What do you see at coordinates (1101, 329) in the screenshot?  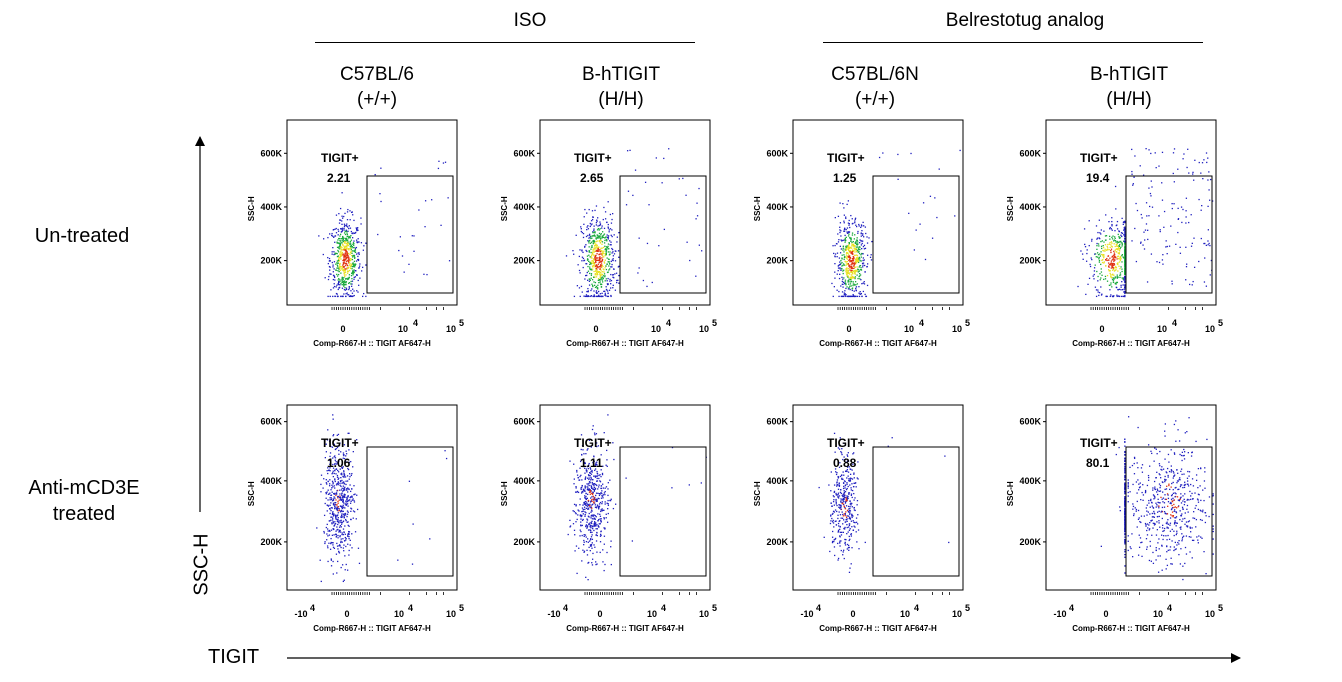 I see `x-tick-label: 0` at bounding box center [1101, 329].